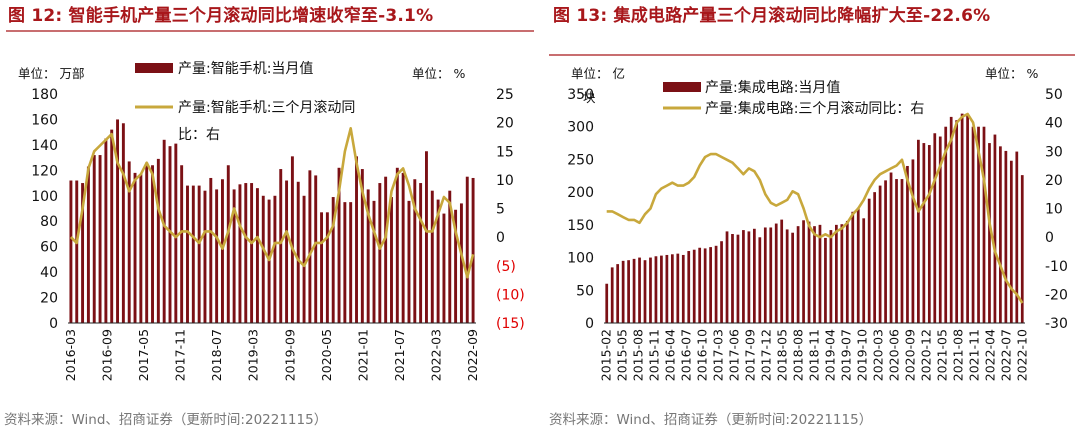 The image size is (1080, 432). Describe the element at coordinates (253, 355) in the screenshot. I see `x-tick-label: 2019-03` at that location.